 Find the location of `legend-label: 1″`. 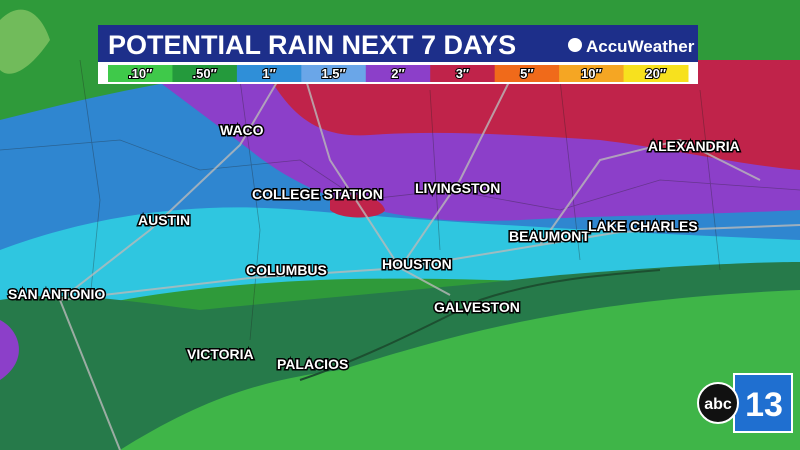

legend-label: 1″ is located at coordinates (268, 73).